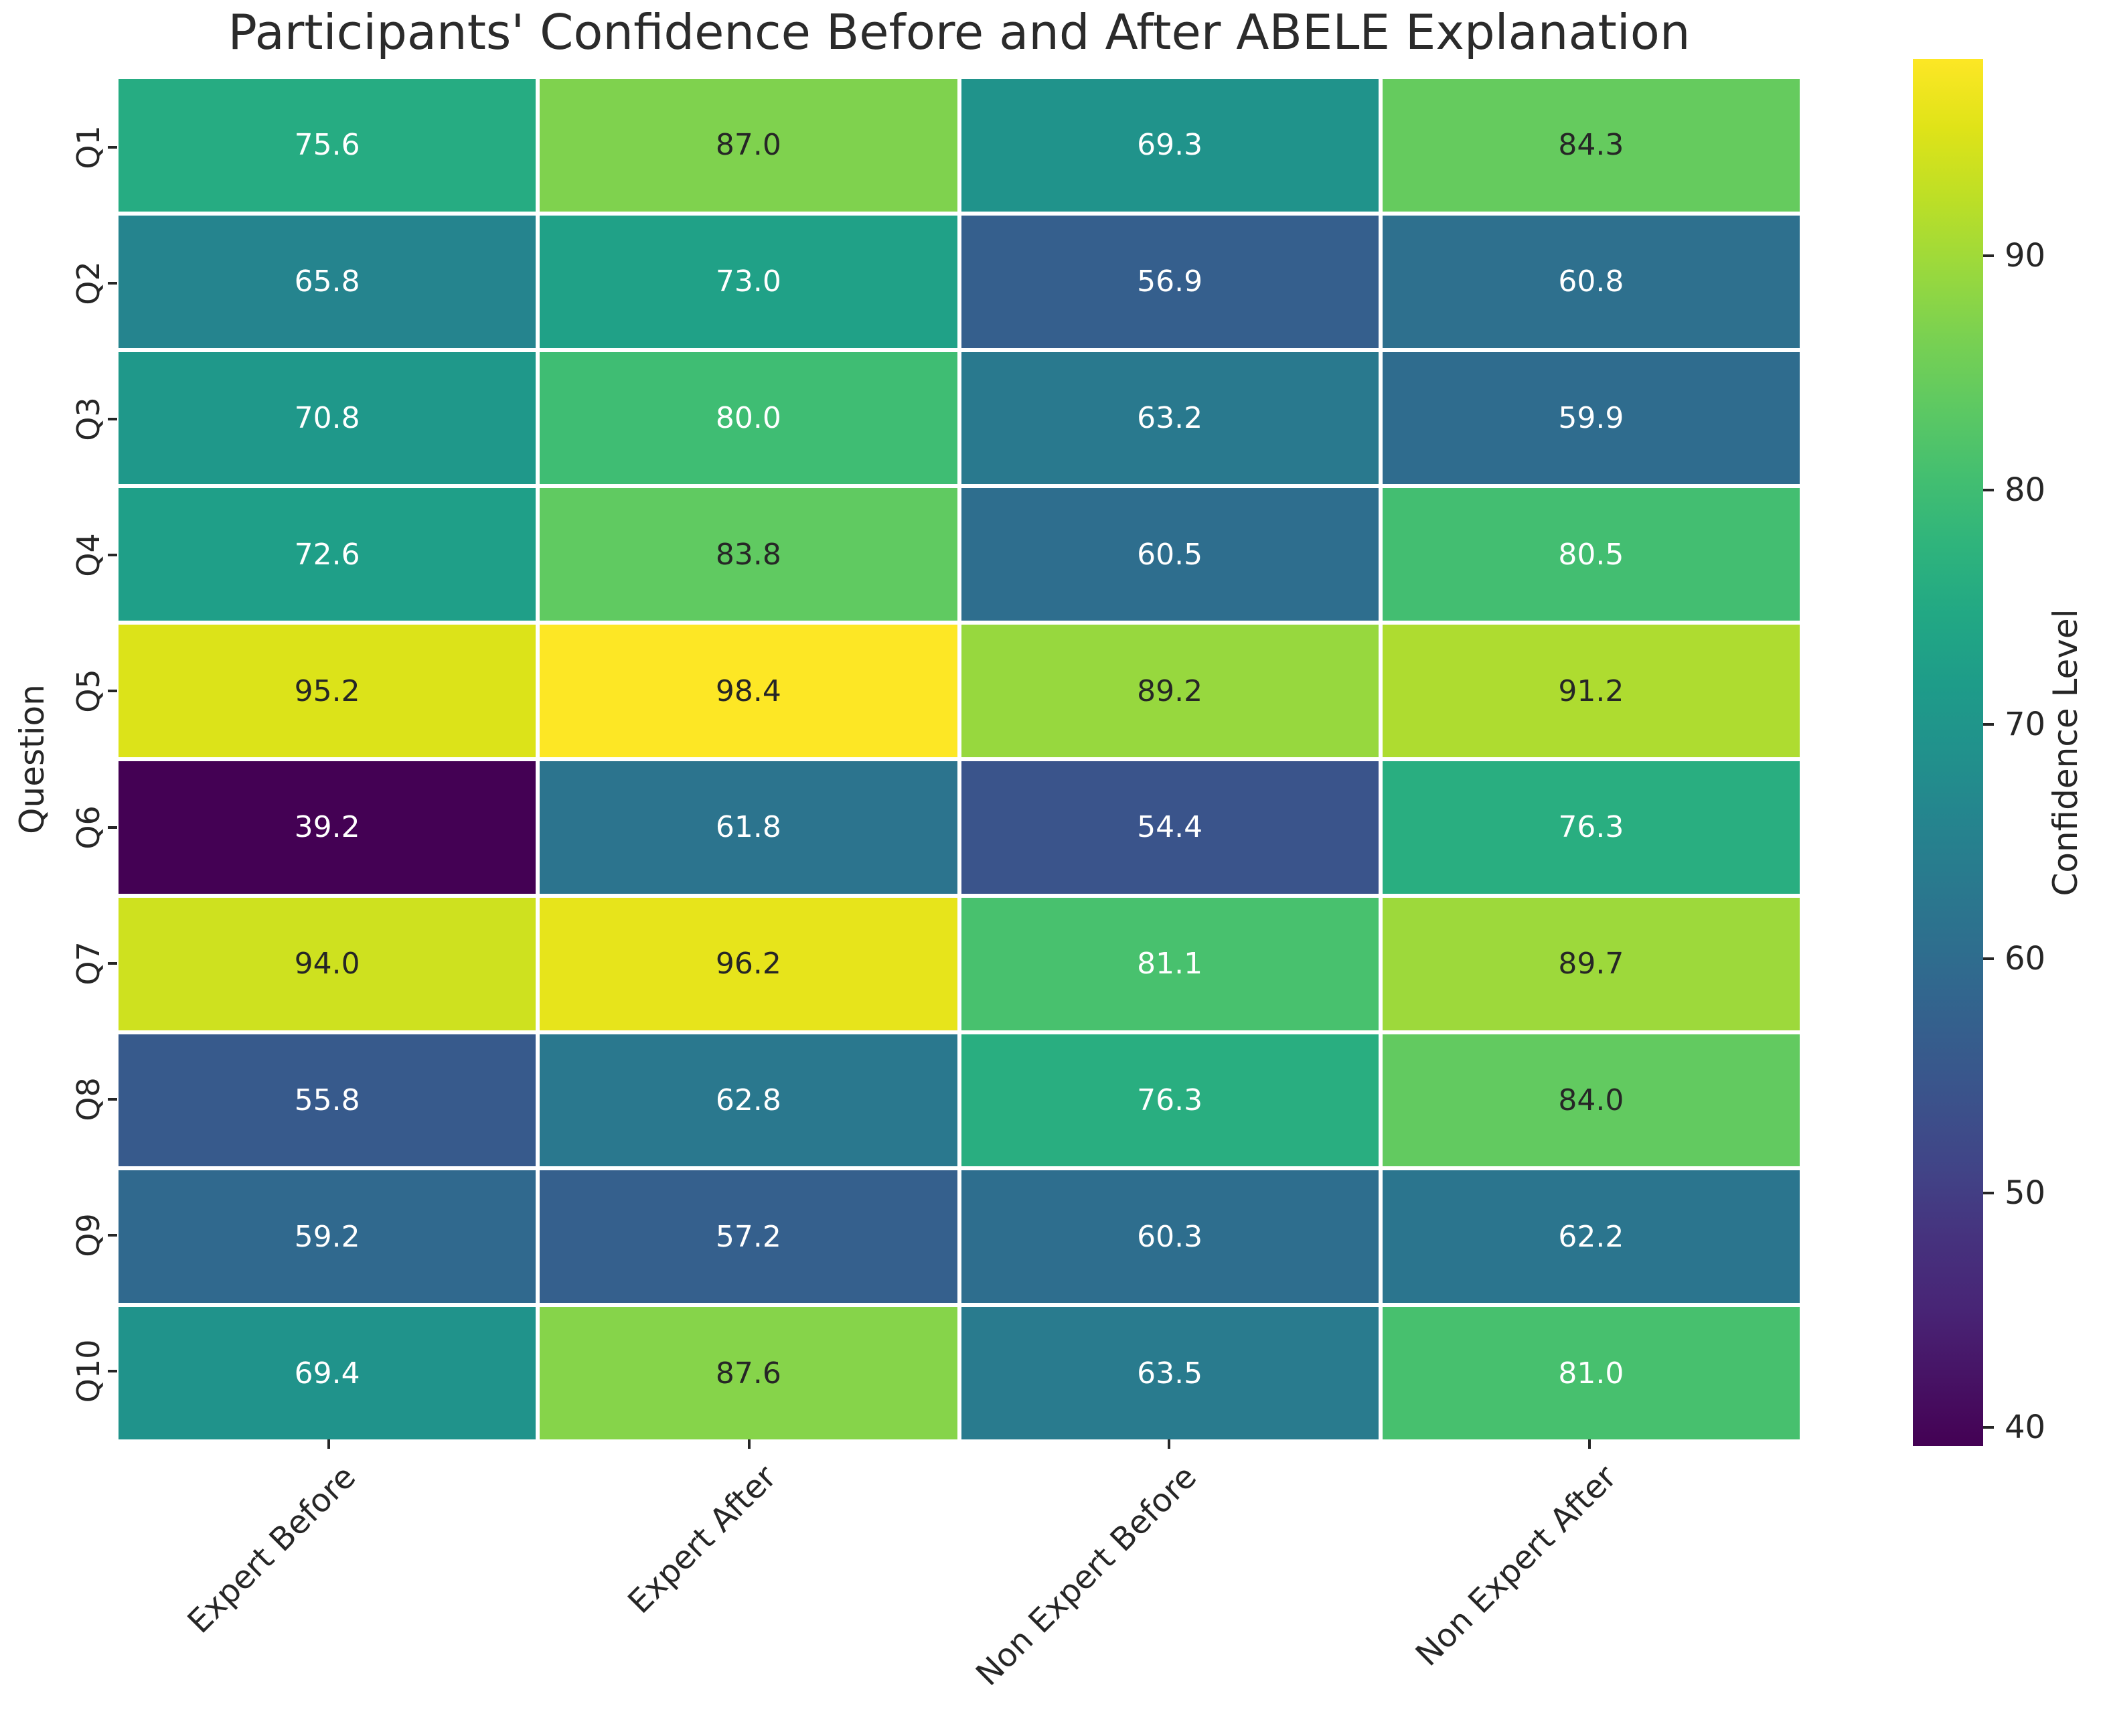  What do you see at coordinates (1170, 1373) in the screenshot?
I see `heatmap-cell-Q10-3: 63.5` at bounding box center [1170, 1373].